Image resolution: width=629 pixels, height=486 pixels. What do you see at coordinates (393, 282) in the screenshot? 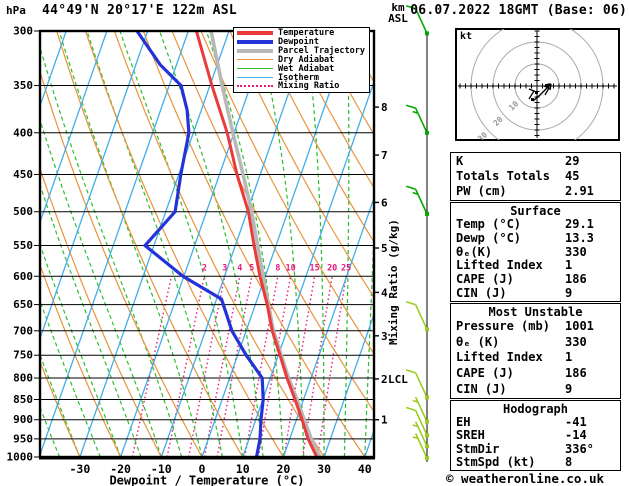
I see `mixing-axis-title: Mixing Ratio (g/kg)` at bounding box center [393, 282].